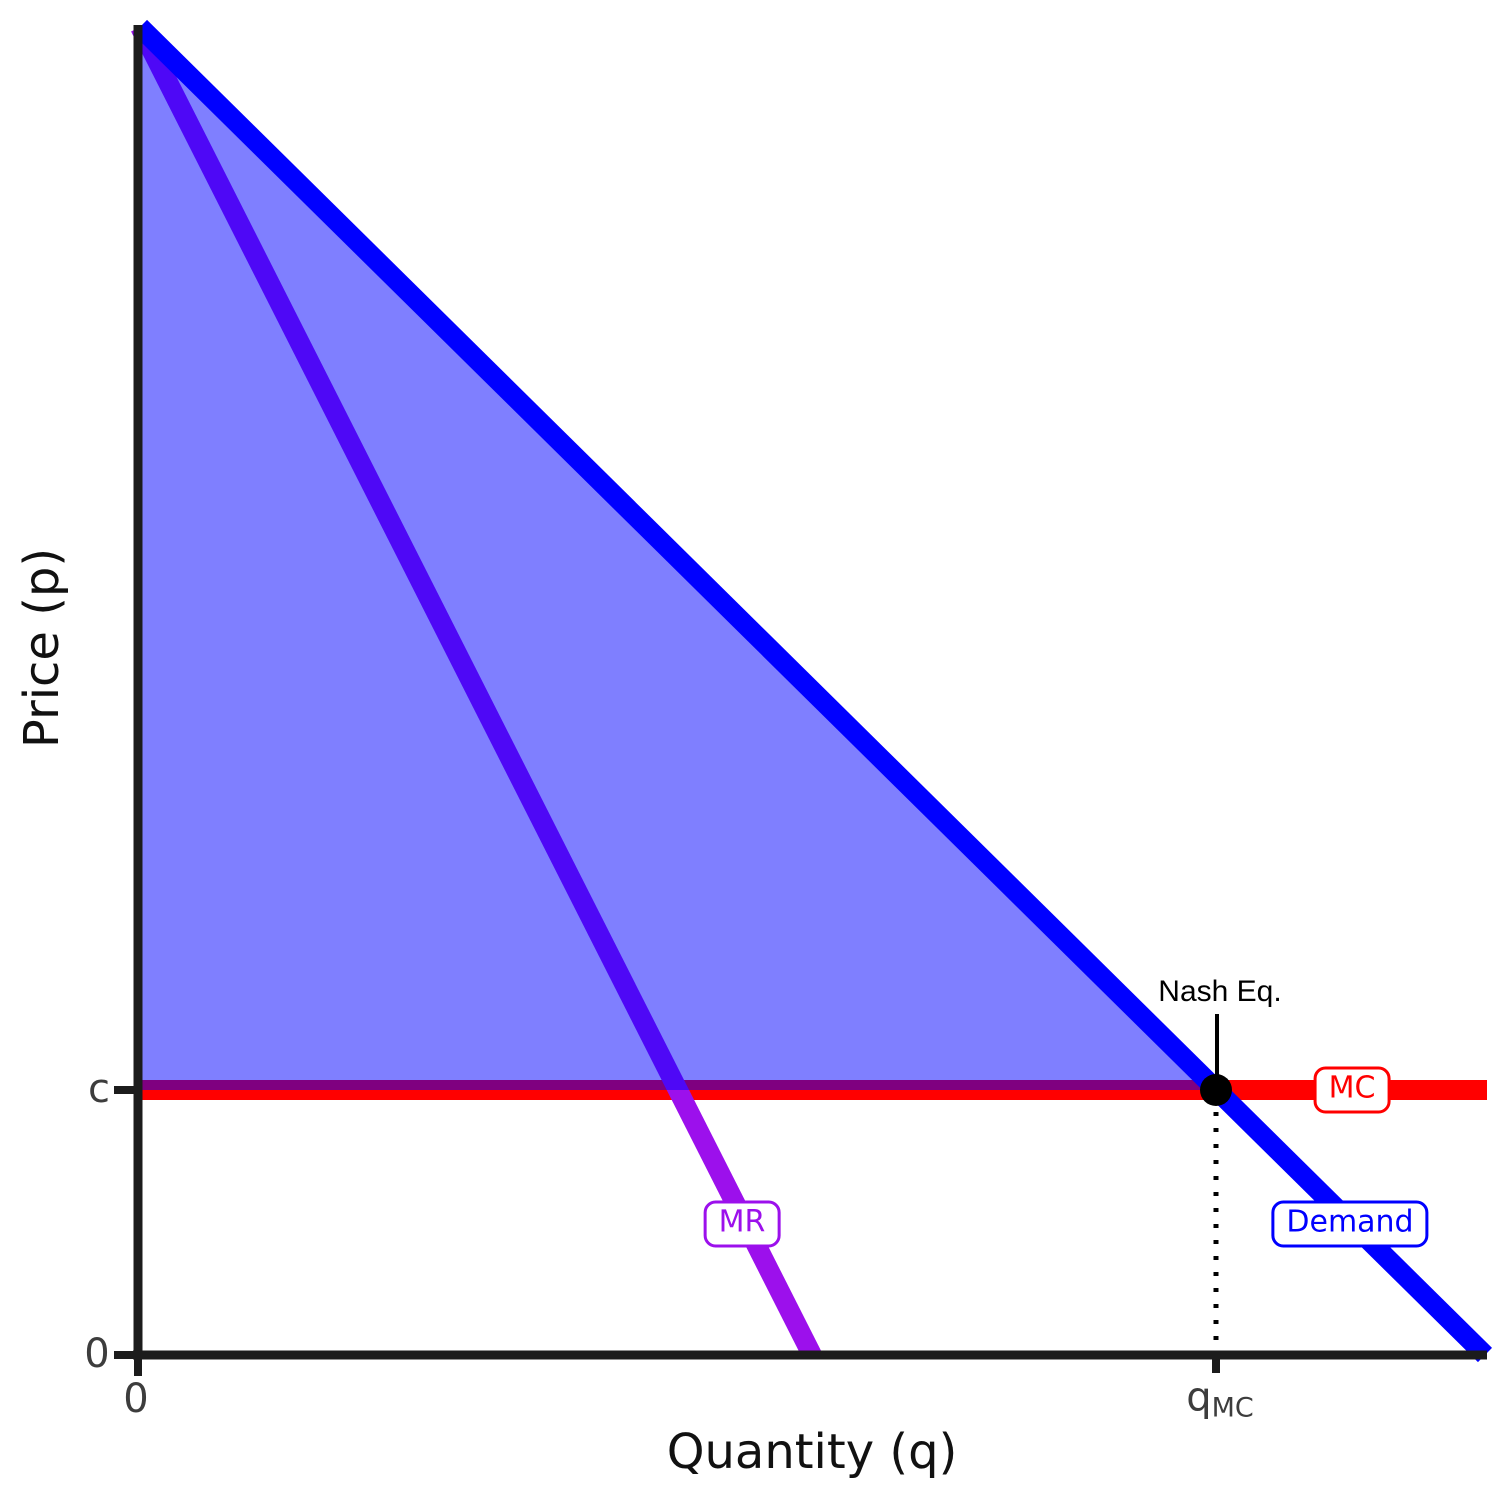 The width and height of the screenshot is (1512, 1512). What do you see at coordinates (1232, 1408) in the screenshot?
I see `qmc-subscript: MC` at bounding box center [1232, 1408].